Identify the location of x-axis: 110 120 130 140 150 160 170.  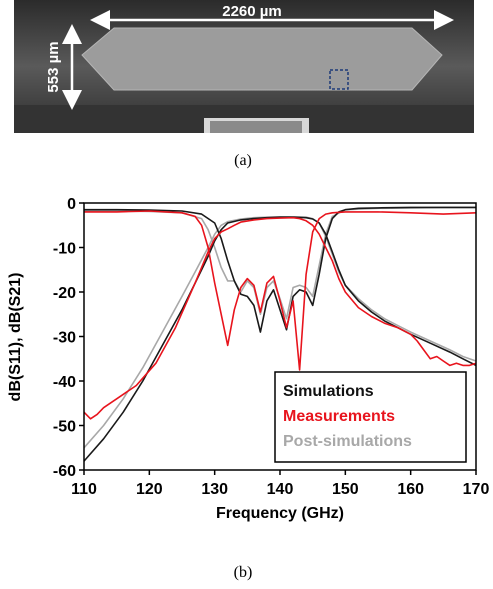
(280, 484).